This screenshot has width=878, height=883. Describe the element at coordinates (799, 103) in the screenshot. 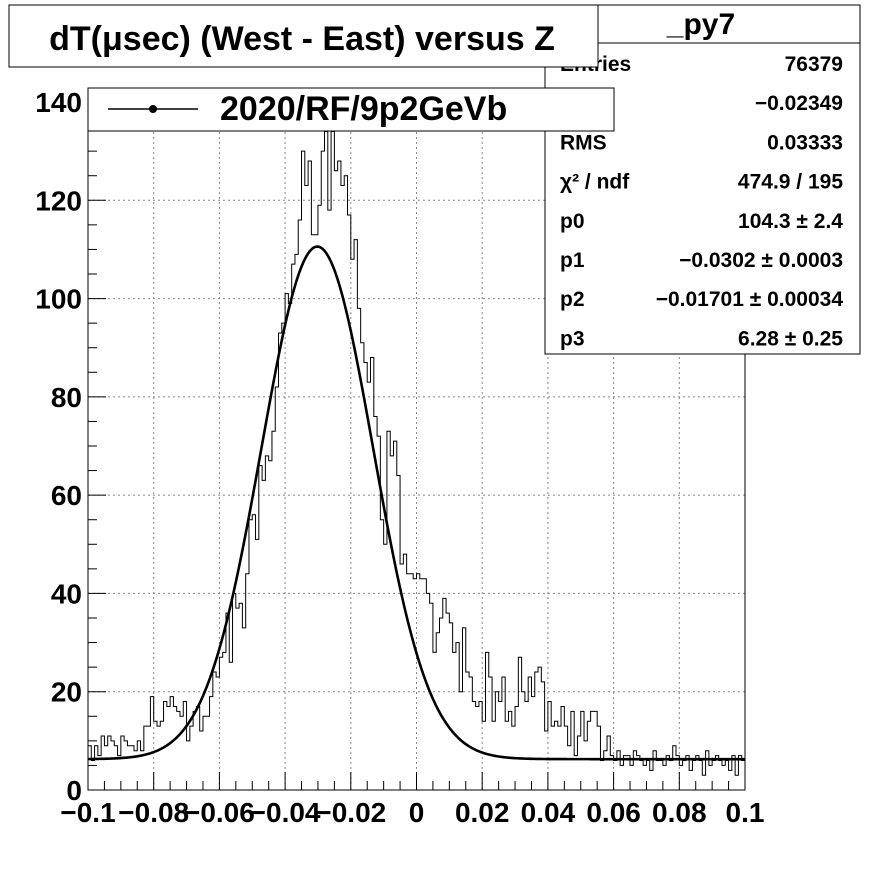

I see `stats-row-value: −0.02349` at that location.